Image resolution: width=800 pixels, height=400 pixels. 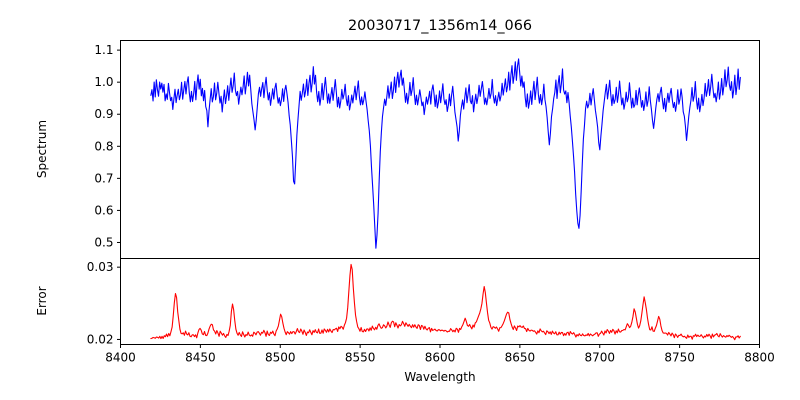 What do you see at coordinates (103, 210) in the screenshot?
I see `y-tick-label: 0.6` at bounding box center [103, 210].